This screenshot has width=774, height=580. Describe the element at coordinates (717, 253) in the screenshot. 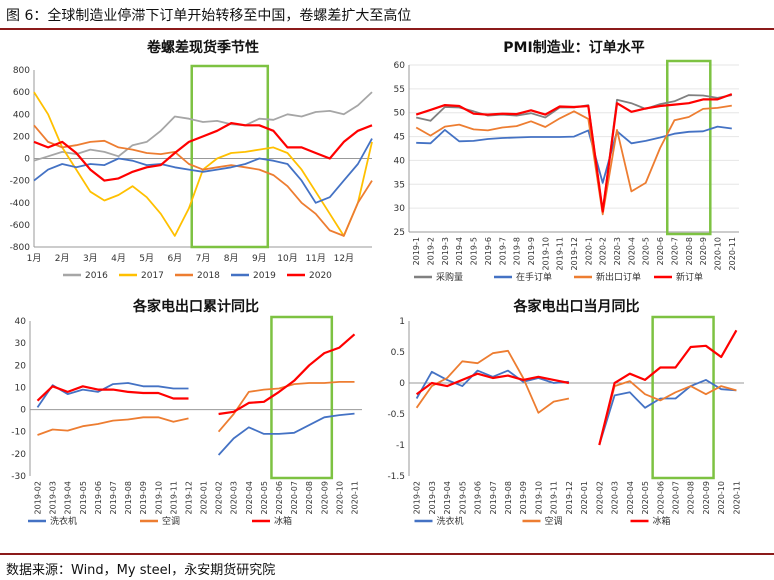

I see `x-tick-label: 2020-10` at that location.